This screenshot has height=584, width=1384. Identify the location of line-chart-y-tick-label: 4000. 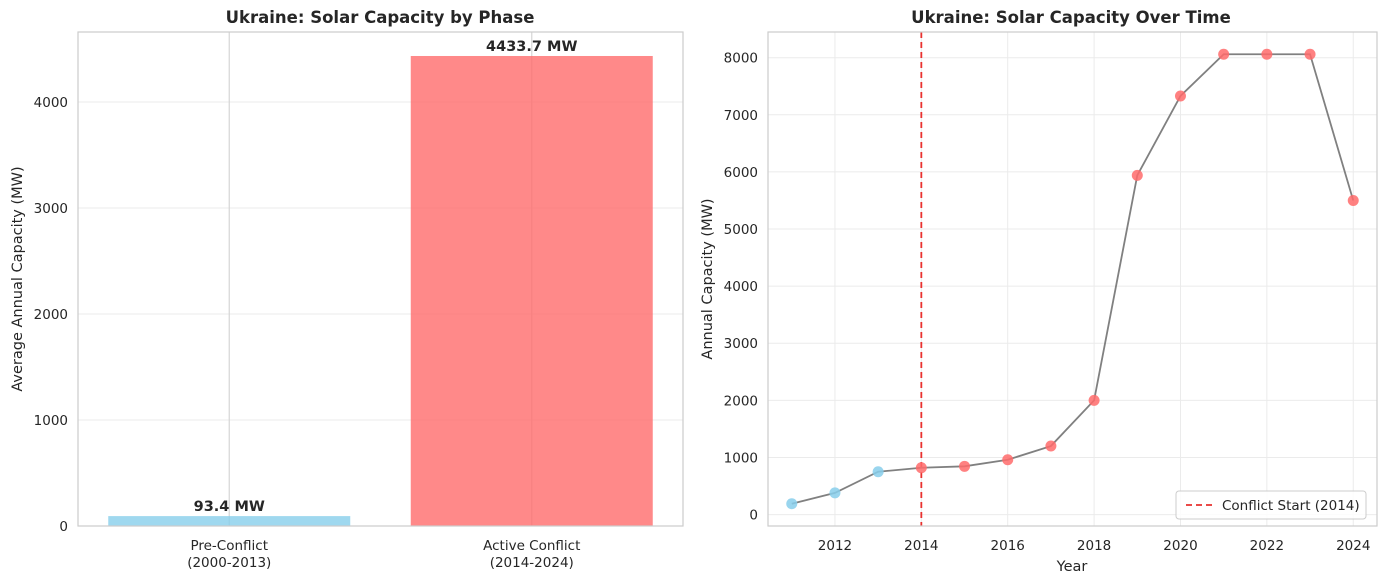
(741, 287).